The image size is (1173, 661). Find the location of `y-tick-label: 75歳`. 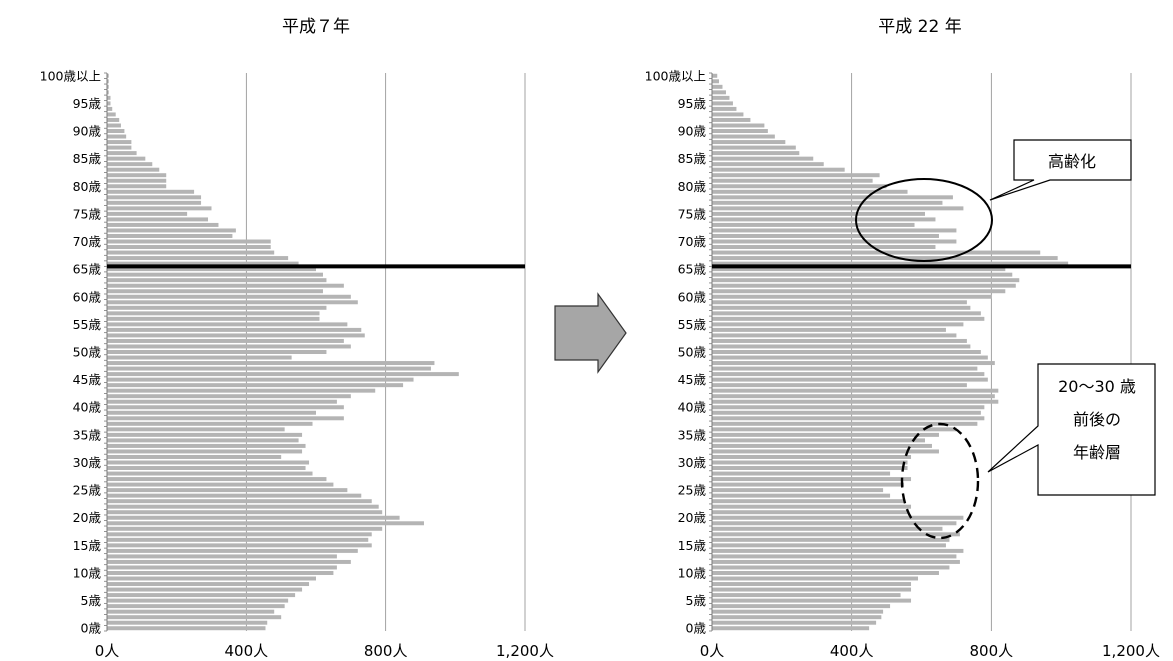

y-tick-label: 75歳 is located at coordinates (692, 213).